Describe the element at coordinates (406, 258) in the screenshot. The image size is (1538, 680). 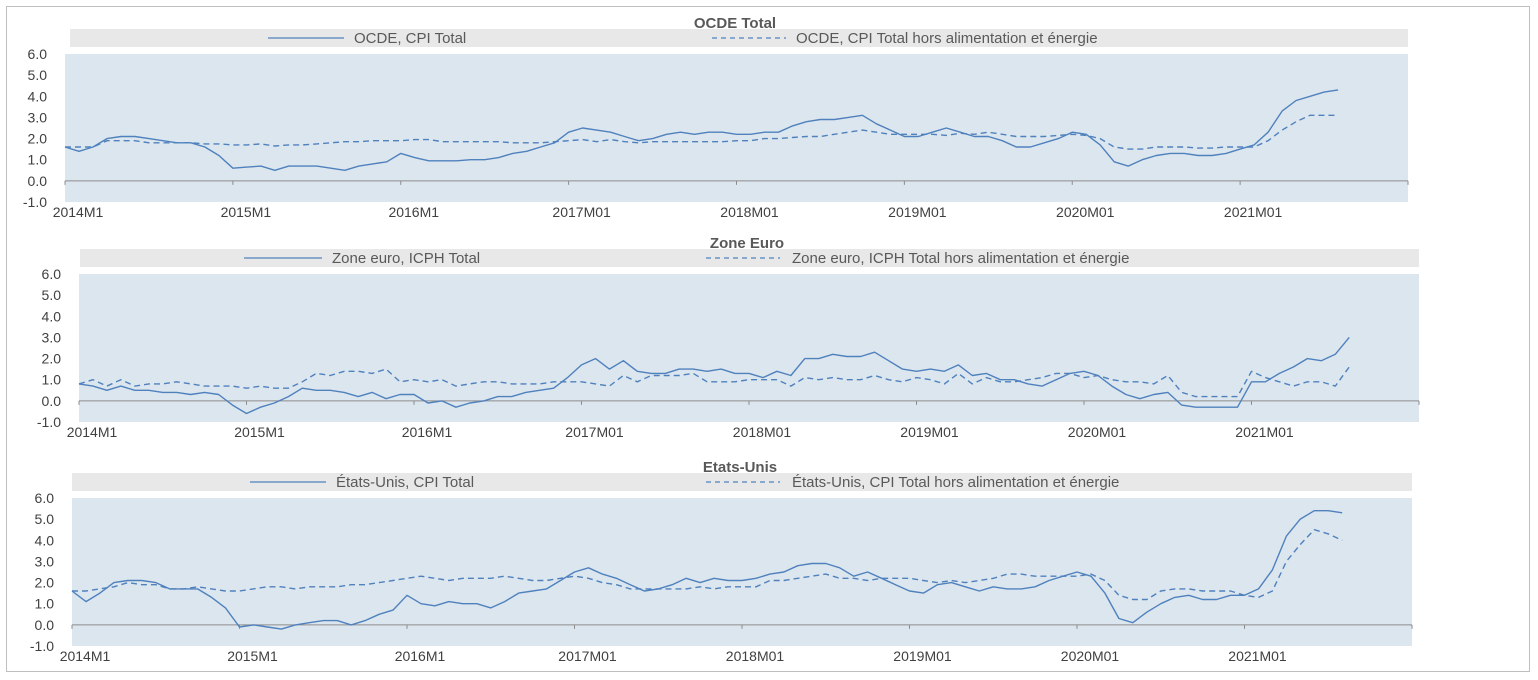
I see `legend-label-1: Zone euro, ICPH Total` at that location.